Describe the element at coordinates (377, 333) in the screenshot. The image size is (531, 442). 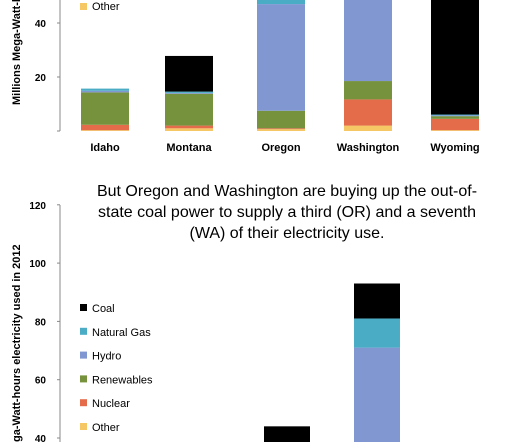
I see `bottom-bar-washington-natural-gas` at that location.